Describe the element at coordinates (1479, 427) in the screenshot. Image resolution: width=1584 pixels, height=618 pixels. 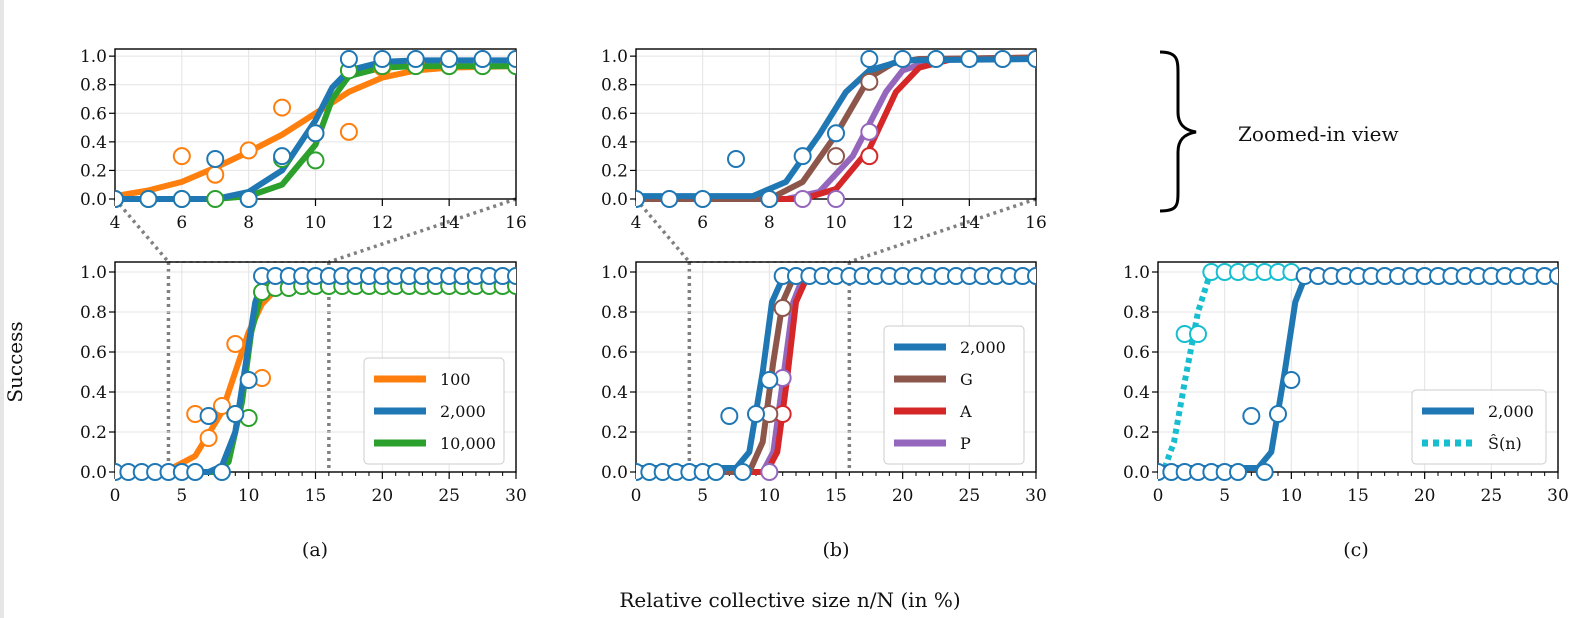
I see `legend: 2,000 Ŝ(n)` at that location.